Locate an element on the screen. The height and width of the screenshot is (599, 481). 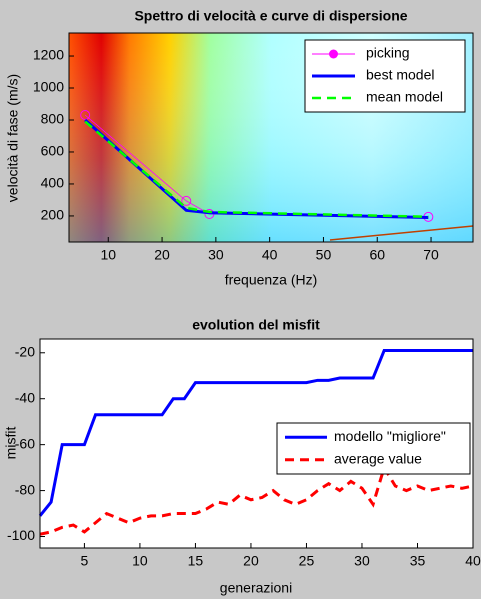
x-axis-label: frequenza (Hz) is located at coordinates (271, 280).